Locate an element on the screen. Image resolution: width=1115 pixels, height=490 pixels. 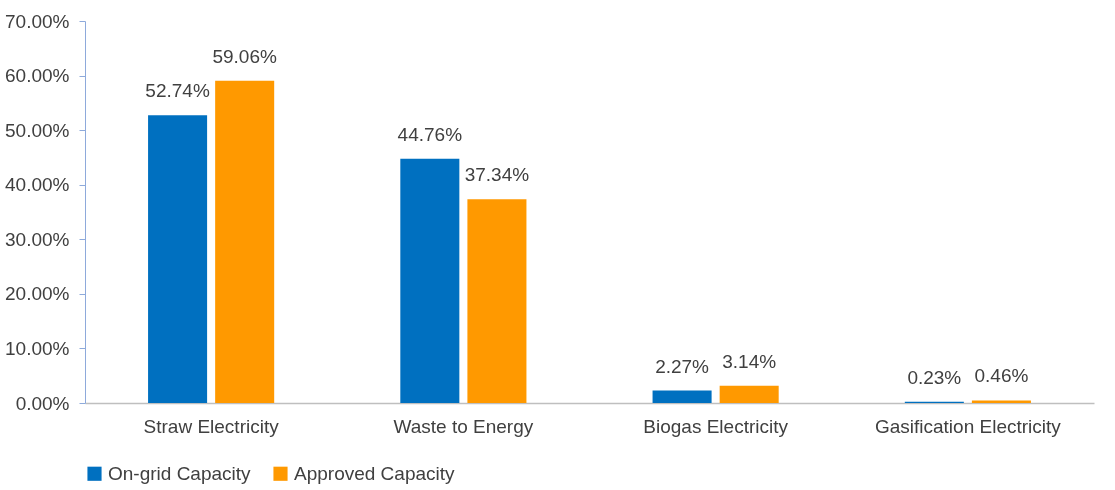
y-tick-label: 60.00% is located at coordinates (37, 76).